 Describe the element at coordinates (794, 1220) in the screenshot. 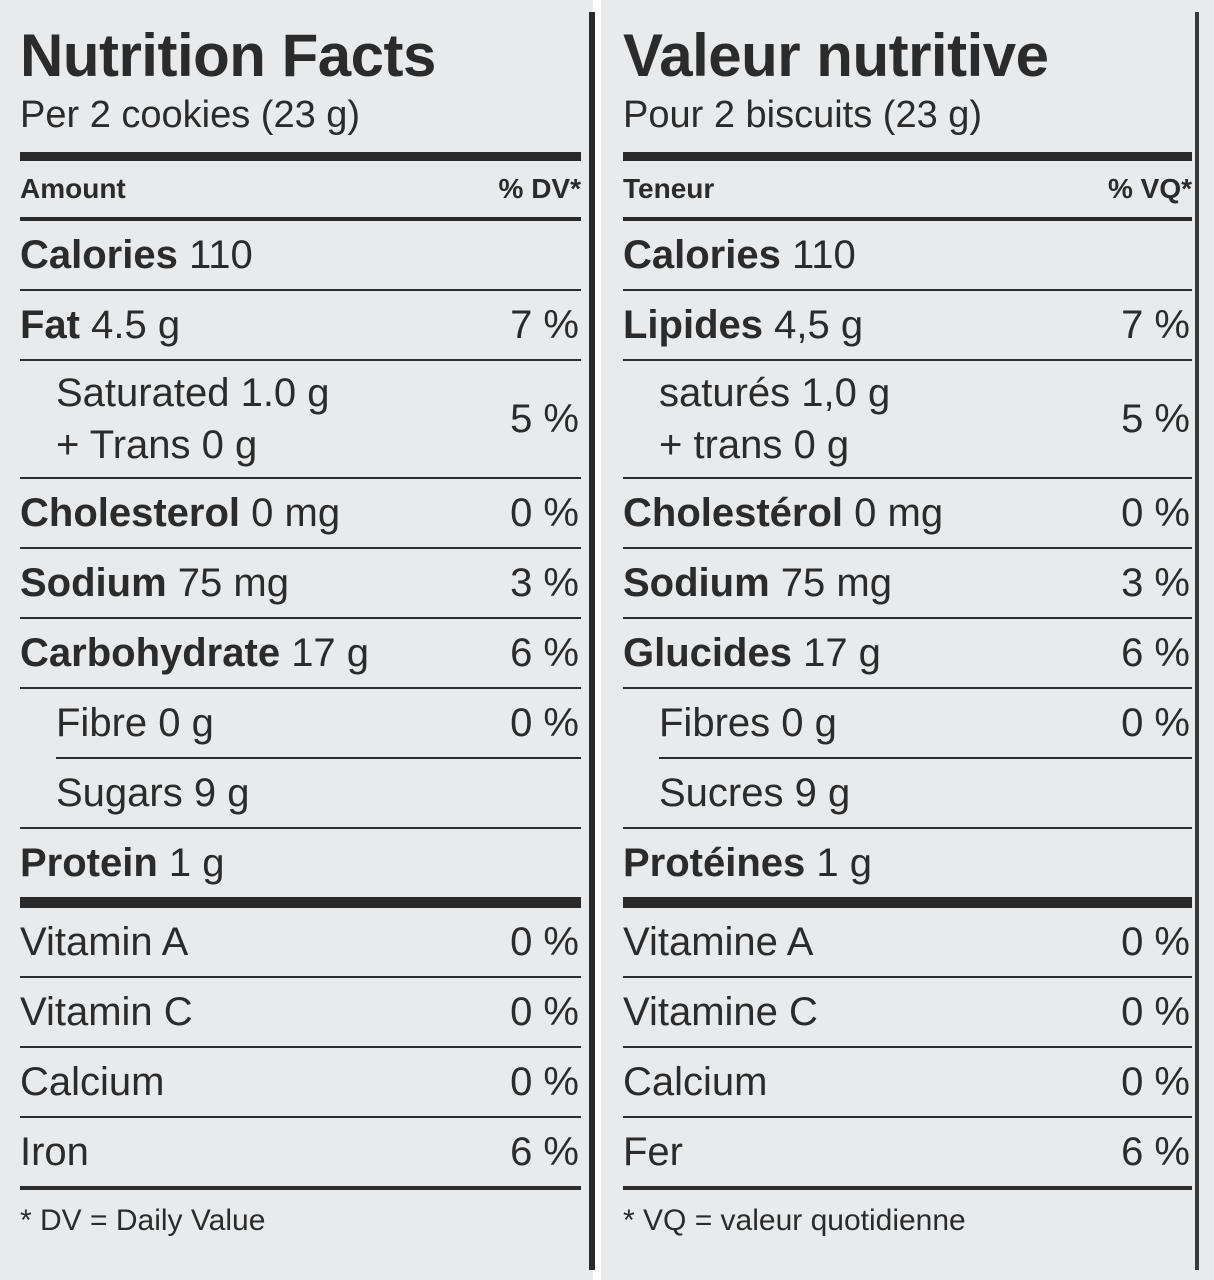

I see `footnote: * VQ = valeur quotidienne` at that location.